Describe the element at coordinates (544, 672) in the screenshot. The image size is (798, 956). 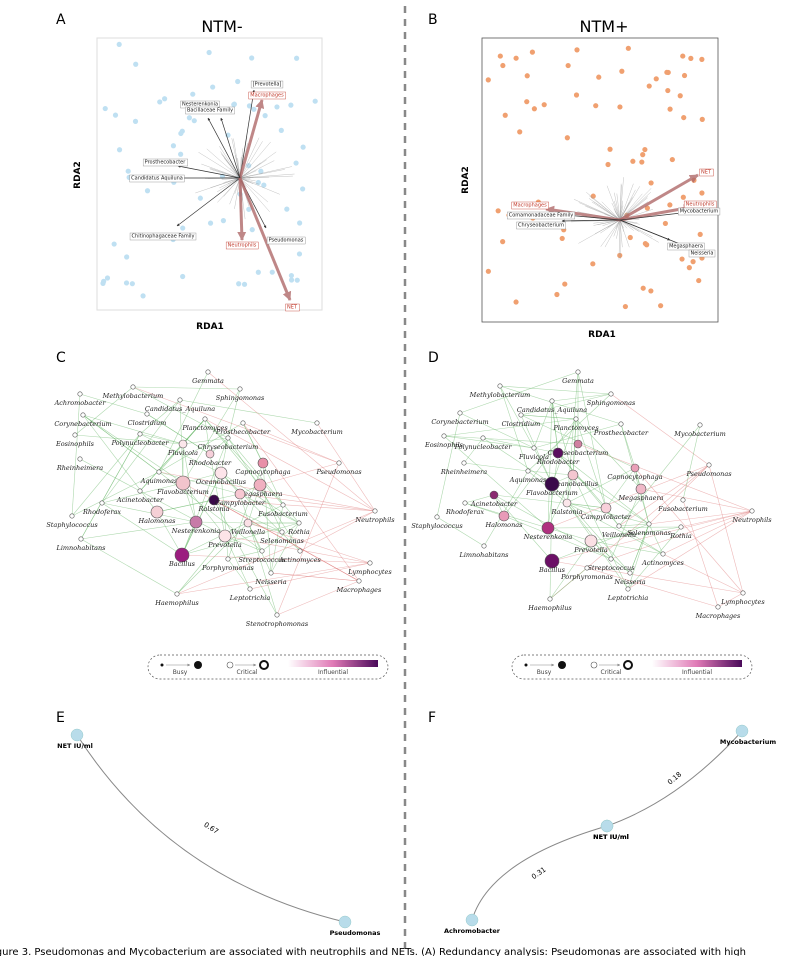
I see `legend-label: Busy` at that location.